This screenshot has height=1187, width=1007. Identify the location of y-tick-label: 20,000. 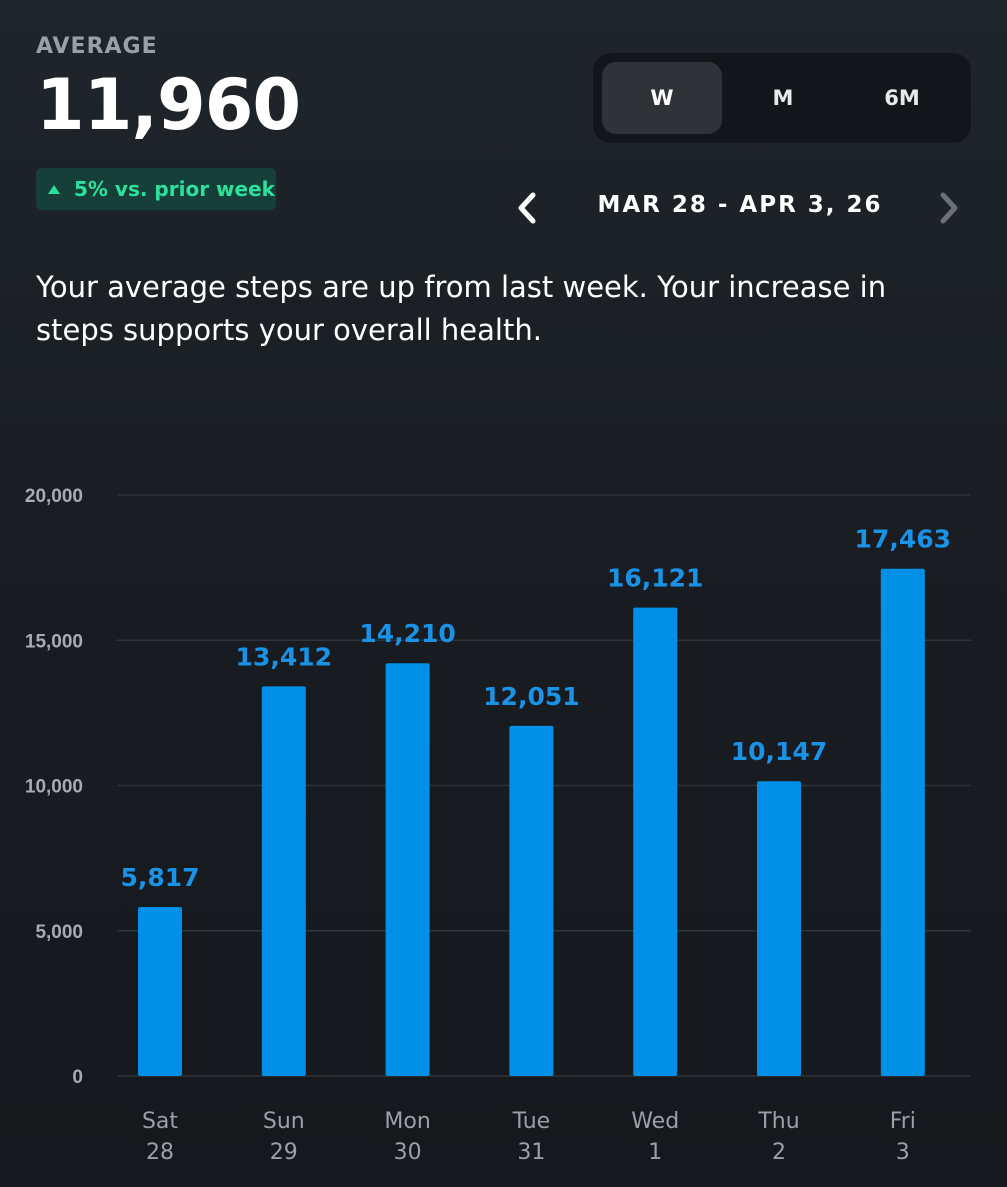
(54, 496).